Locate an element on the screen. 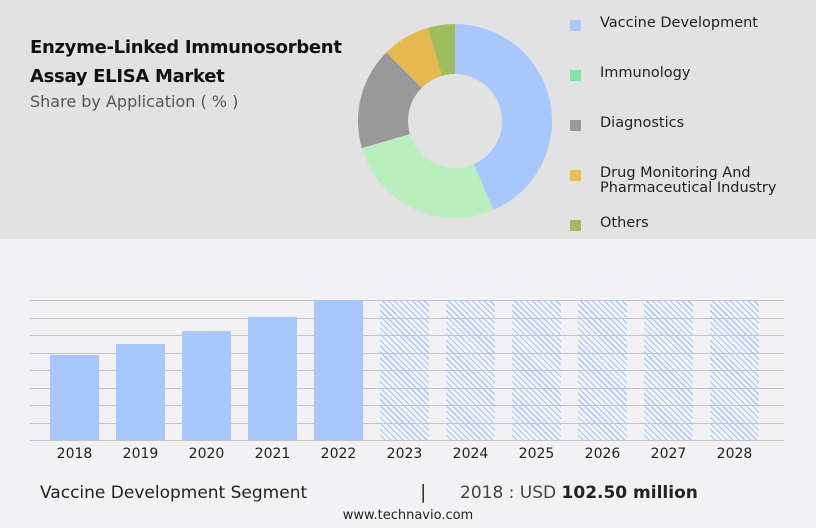 Image resolution: width=816 pixels, height=528 pixels. donut-slice-drug-monitoring-and-pharmaceutical-industry is located at coordinates (414, 57).